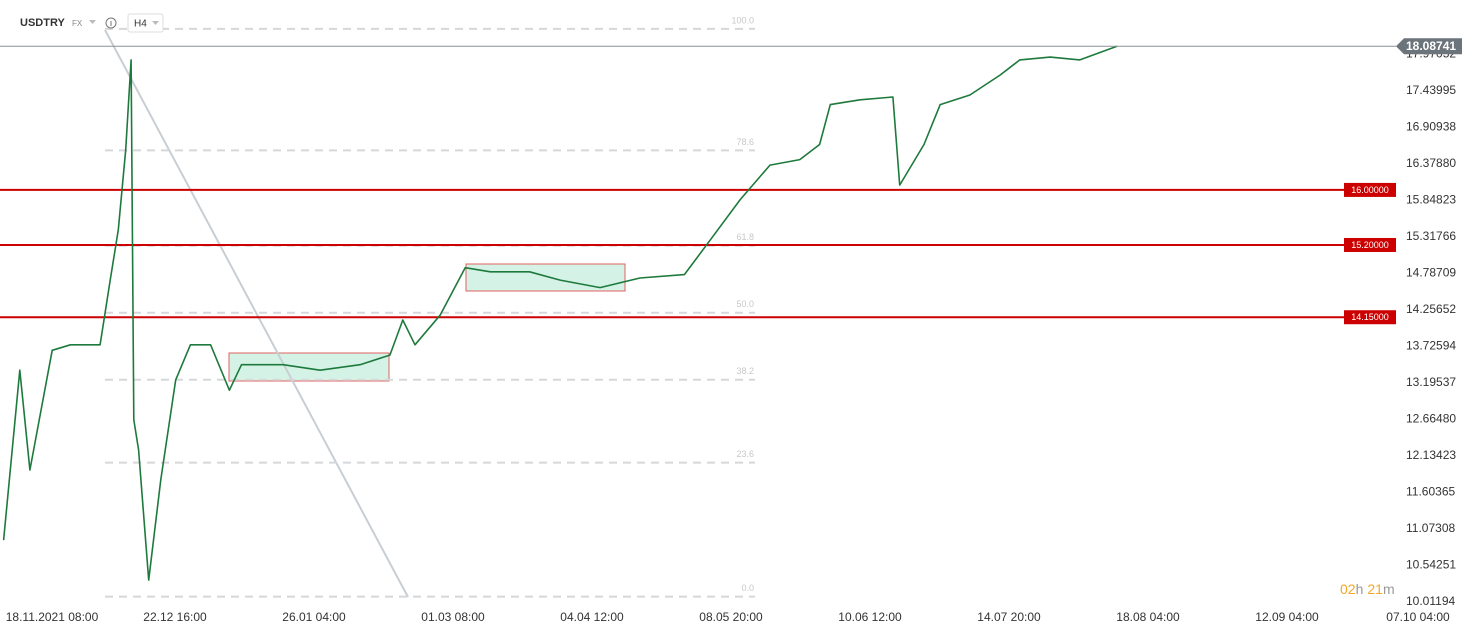  I want to click on x-tick-label: 07.10 04:00, so click(1418, 617).